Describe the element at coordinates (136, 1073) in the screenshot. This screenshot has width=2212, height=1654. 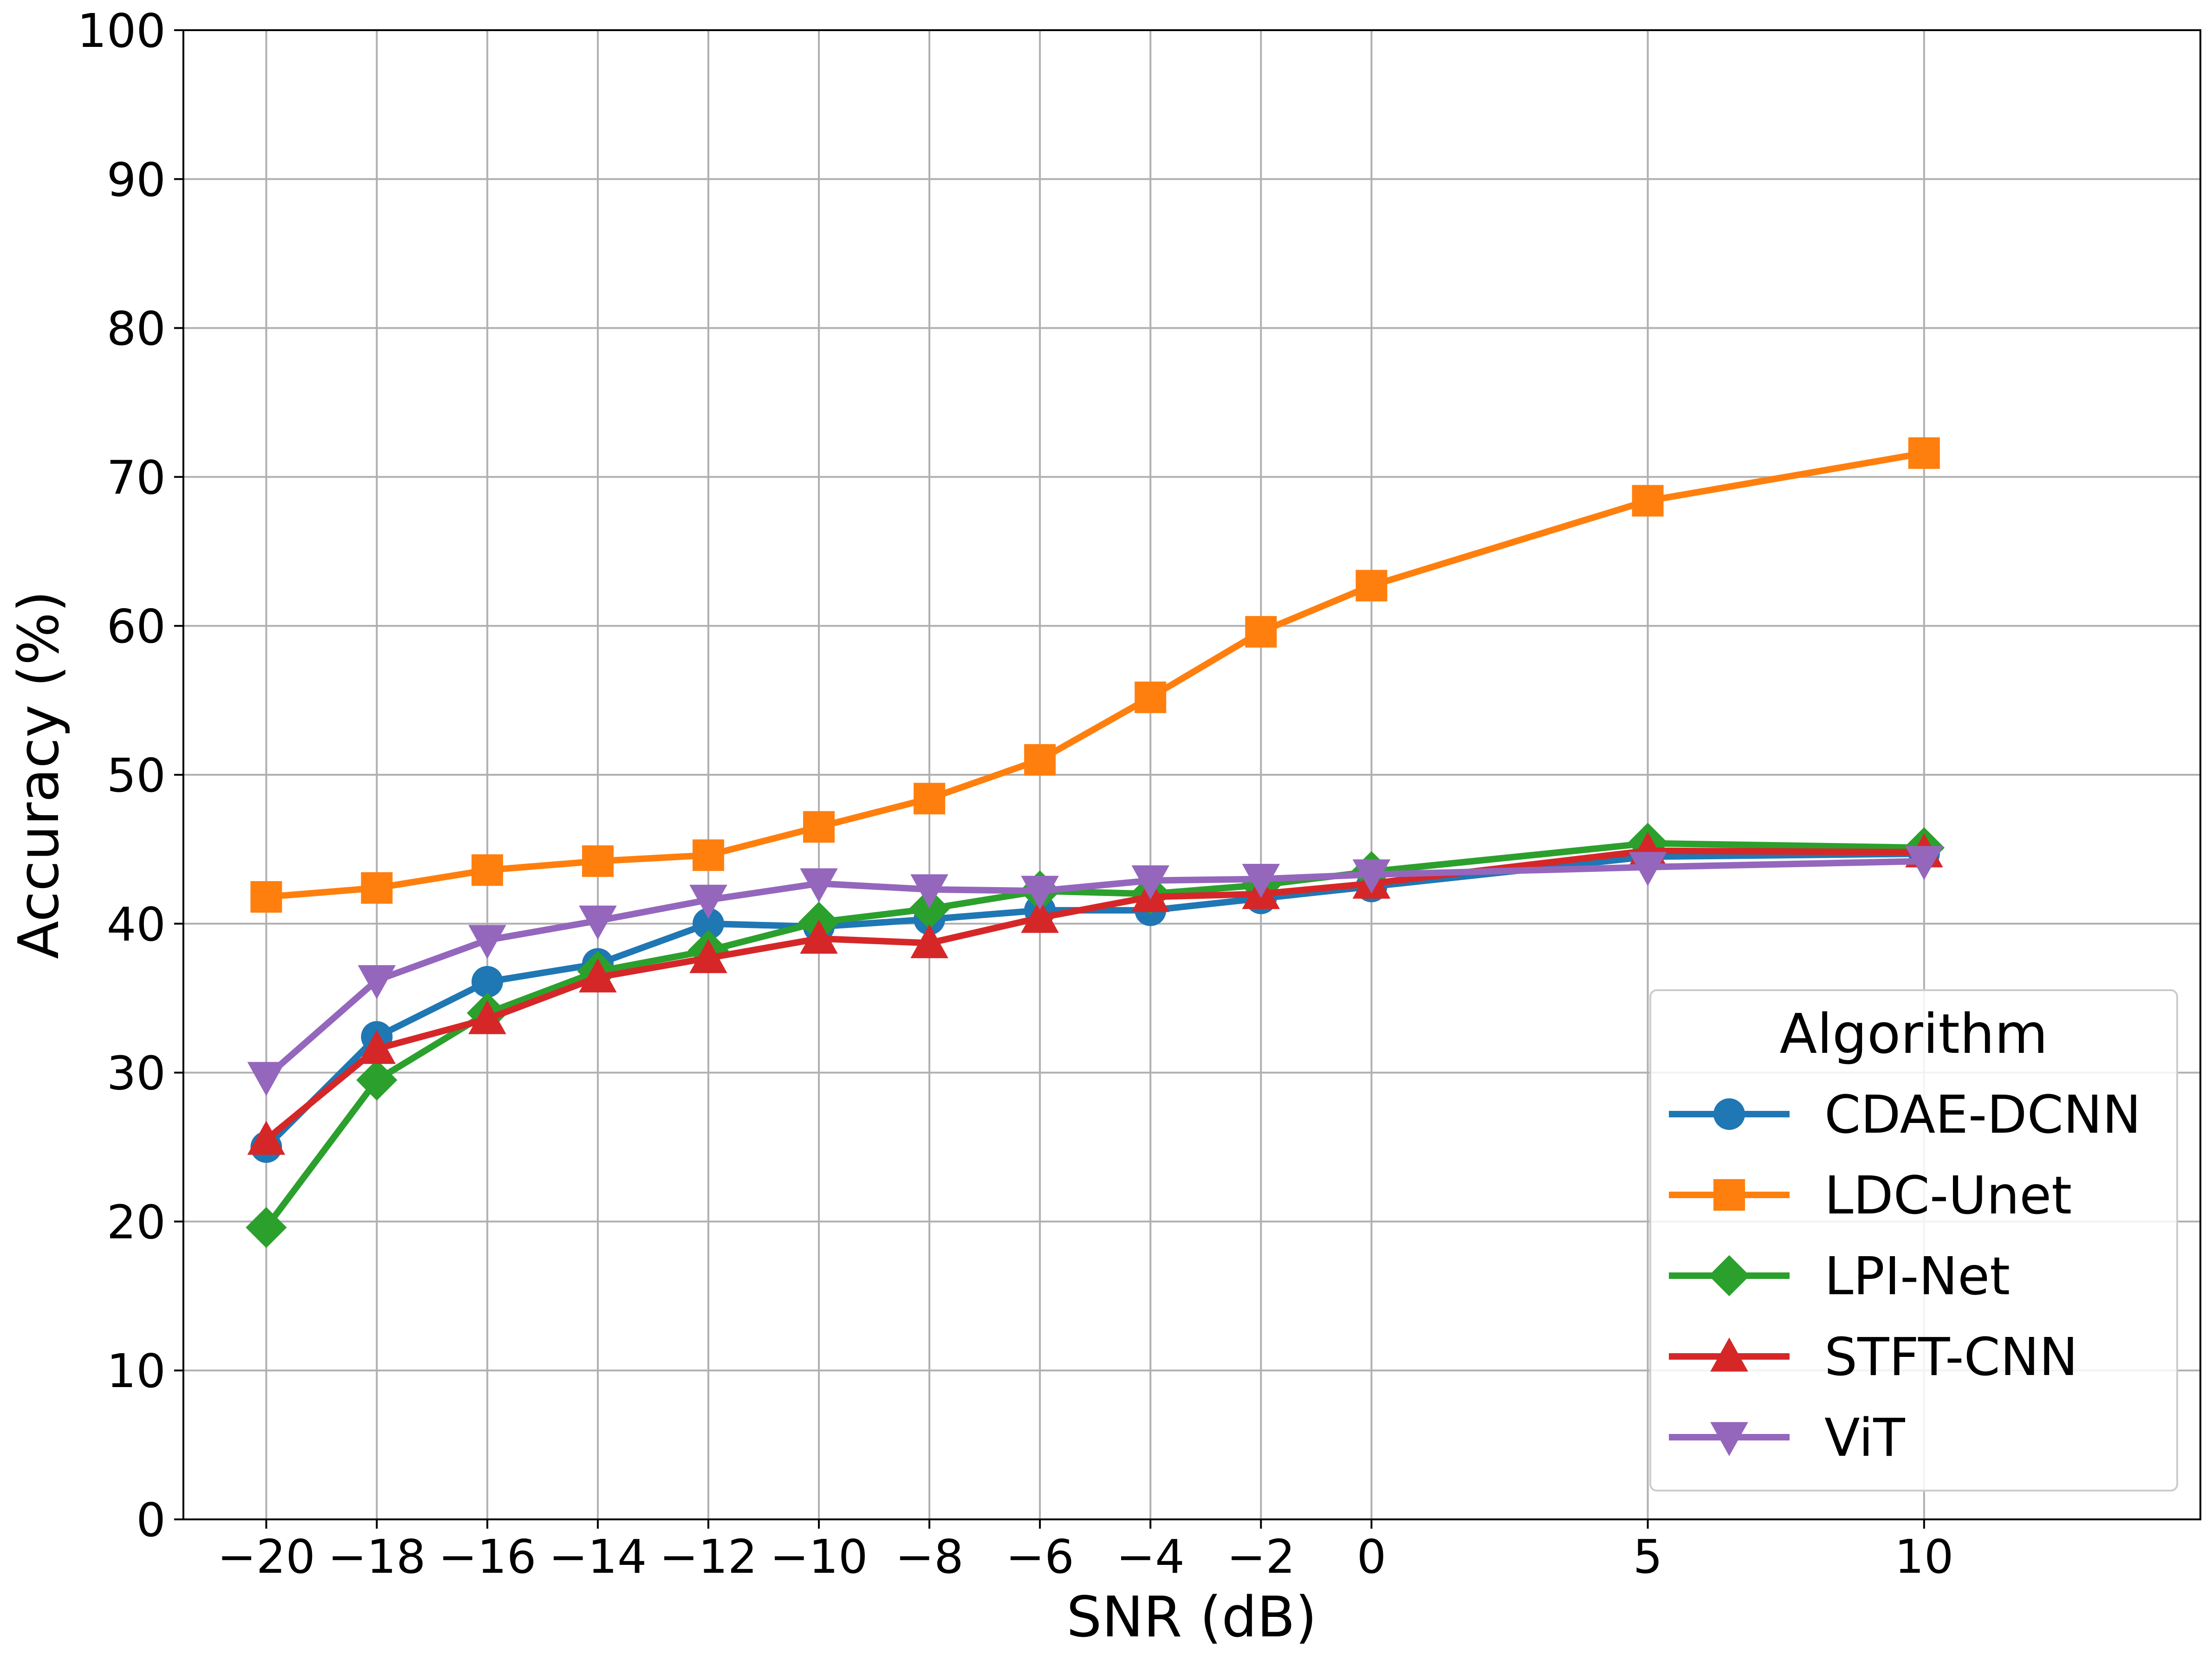
I see `y-tick-label: 30` at that location.